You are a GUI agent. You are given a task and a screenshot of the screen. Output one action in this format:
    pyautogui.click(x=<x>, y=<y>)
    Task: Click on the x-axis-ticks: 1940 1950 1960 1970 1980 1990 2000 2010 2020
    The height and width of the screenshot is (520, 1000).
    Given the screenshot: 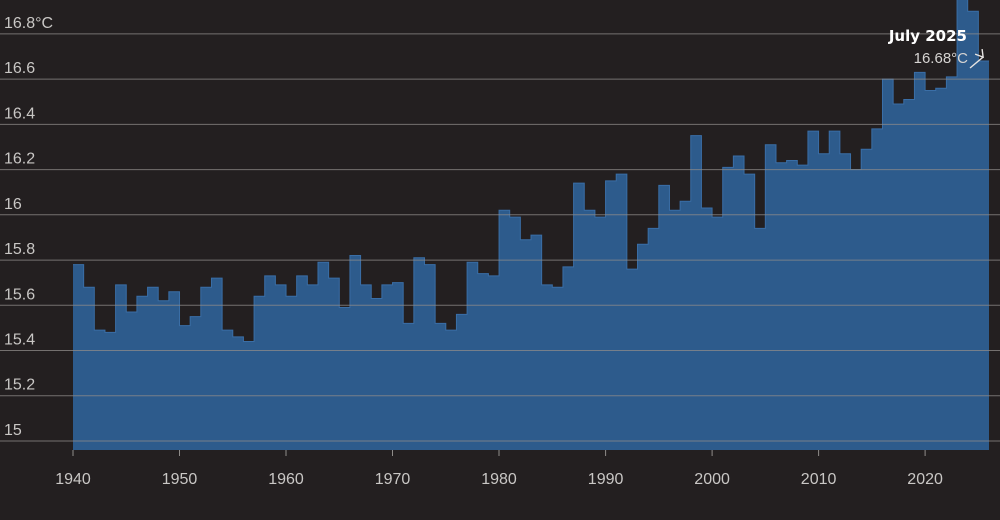 What is the action you would take?
    pyautogui.click(x=499, y=469)
    